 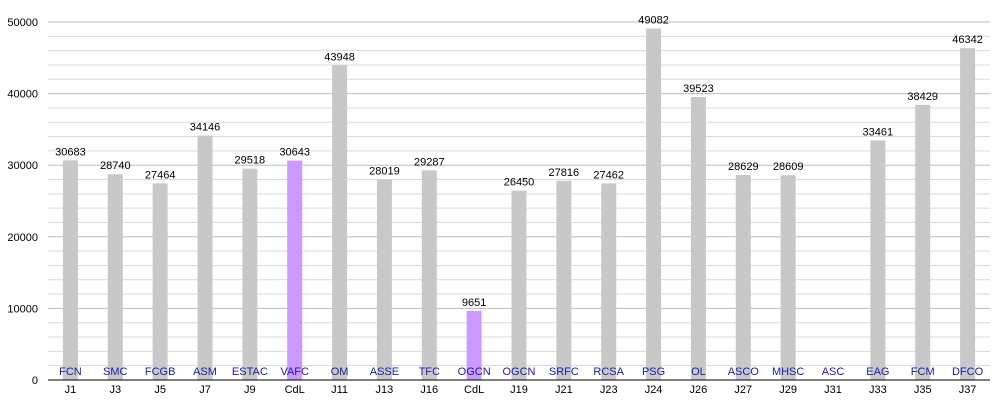 What do you see at coordinates (250, 390) in the screenshot?
I see `round-label: J9` at bounding box center [250, 390].